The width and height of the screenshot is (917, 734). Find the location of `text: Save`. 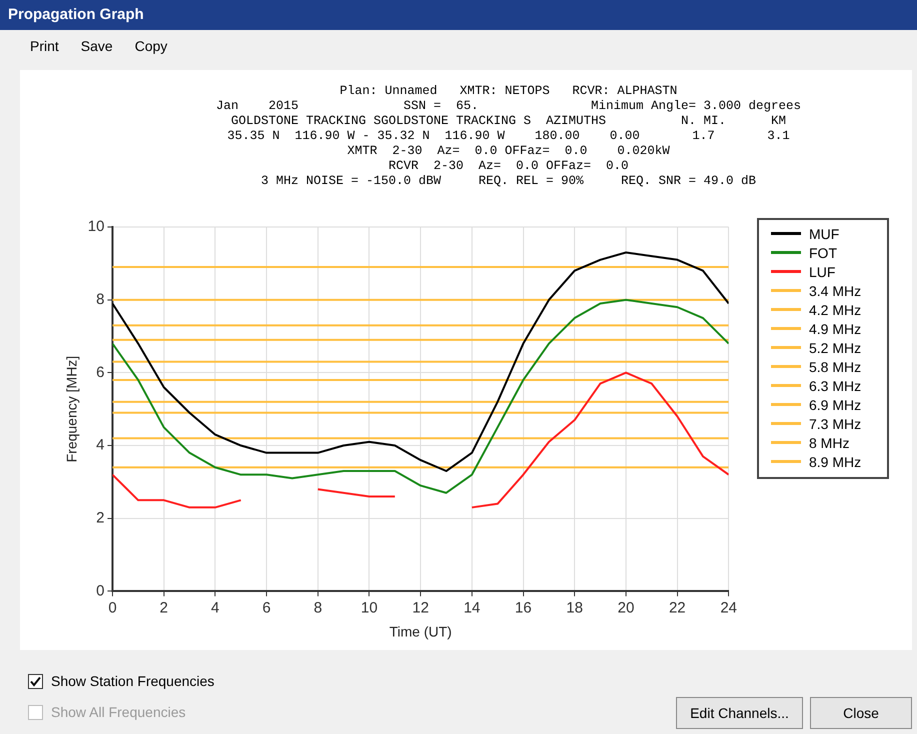

text: Save is located at coordinates (96, 46).